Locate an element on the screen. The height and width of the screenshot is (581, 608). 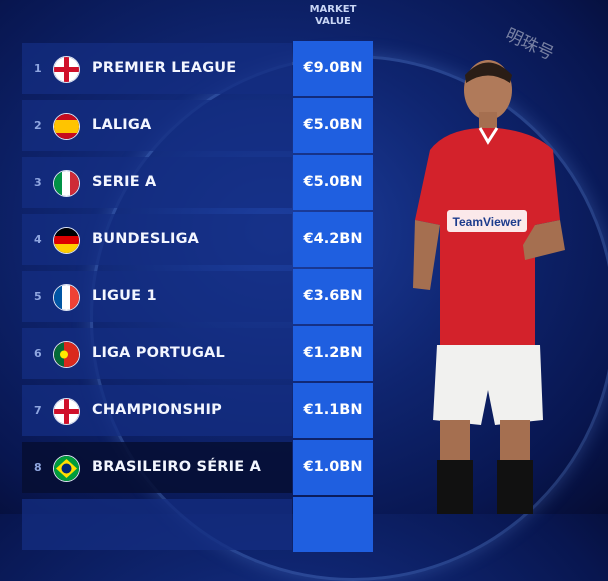
league-name: SERIE A is located at coordinates (124, 182).